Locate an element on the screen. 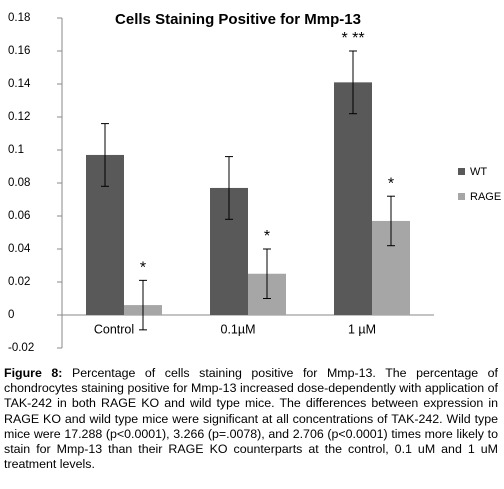  y-tick-label: 0.1 is located at coordinates (16, 150).